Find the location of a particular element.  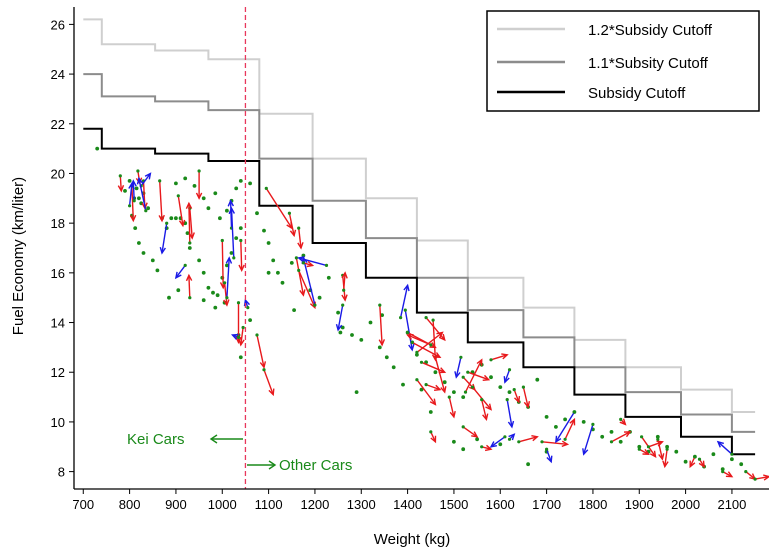

x-tick-label: 900 is located at coordinates (176, 504).